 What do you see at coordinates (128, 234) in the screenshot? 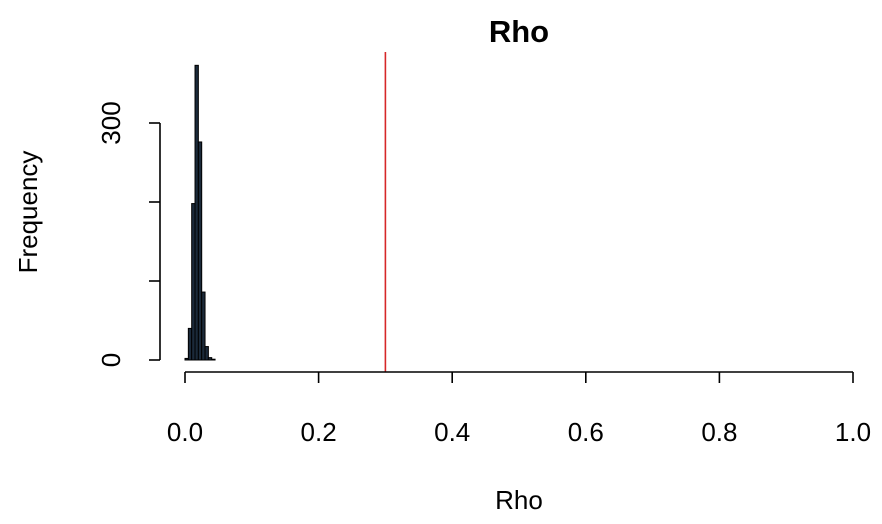
I see `y-axis: 0 300` at bounding box center [128, 234].